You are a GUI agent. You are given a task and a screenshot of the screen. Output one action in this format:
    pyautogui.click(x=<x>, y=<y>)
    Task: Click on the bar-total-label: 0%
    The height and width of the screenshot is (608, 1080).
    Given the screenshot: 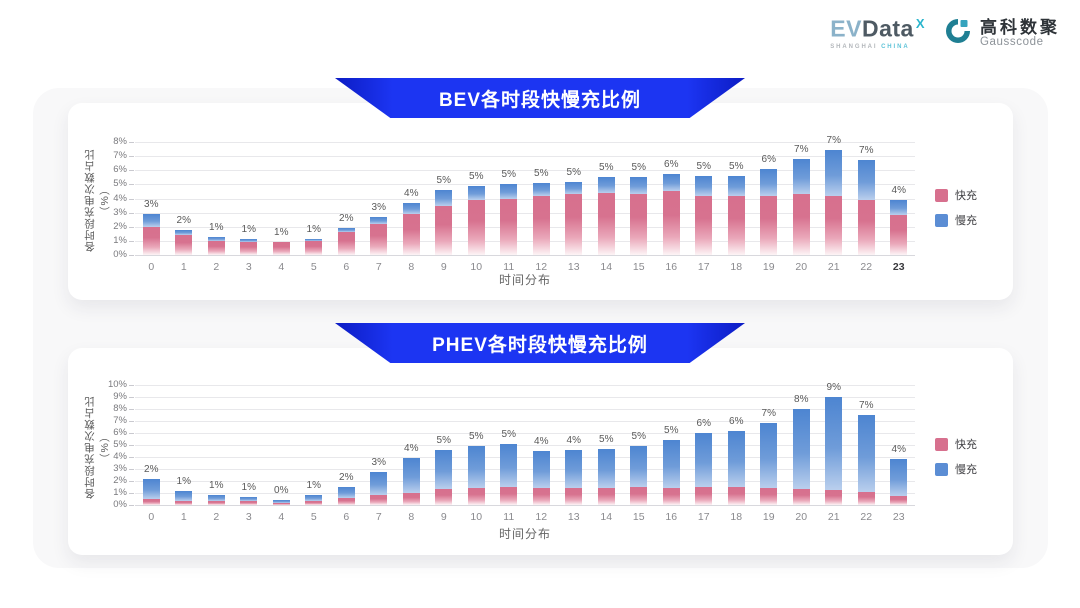 What is the action you would take?
    pyautogui.click(x=281, y=490)
    